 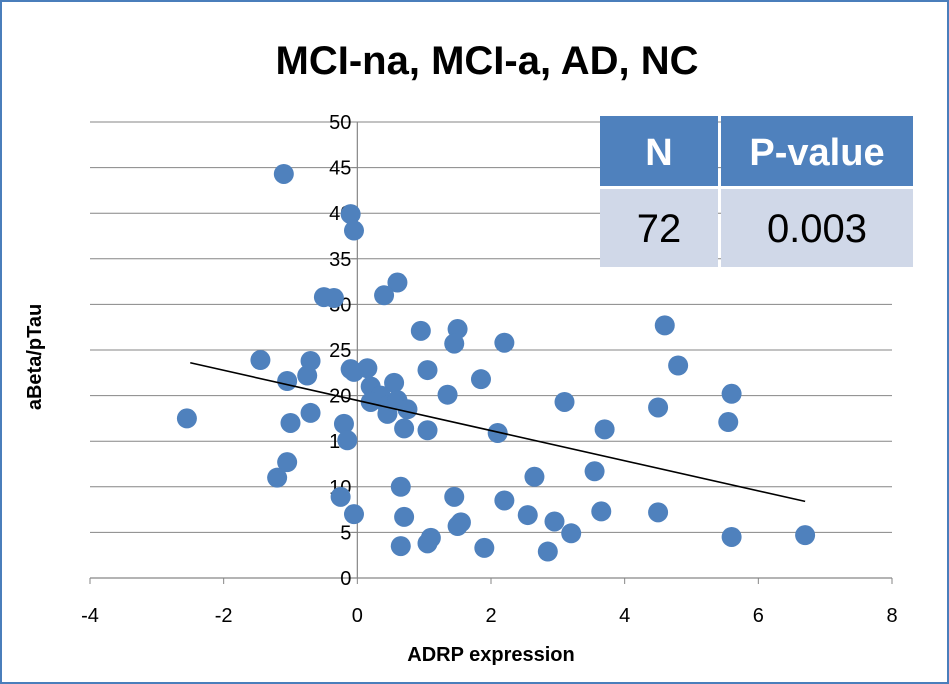 I want to click on x-tick-label: 0, so click(x=357, y=616).